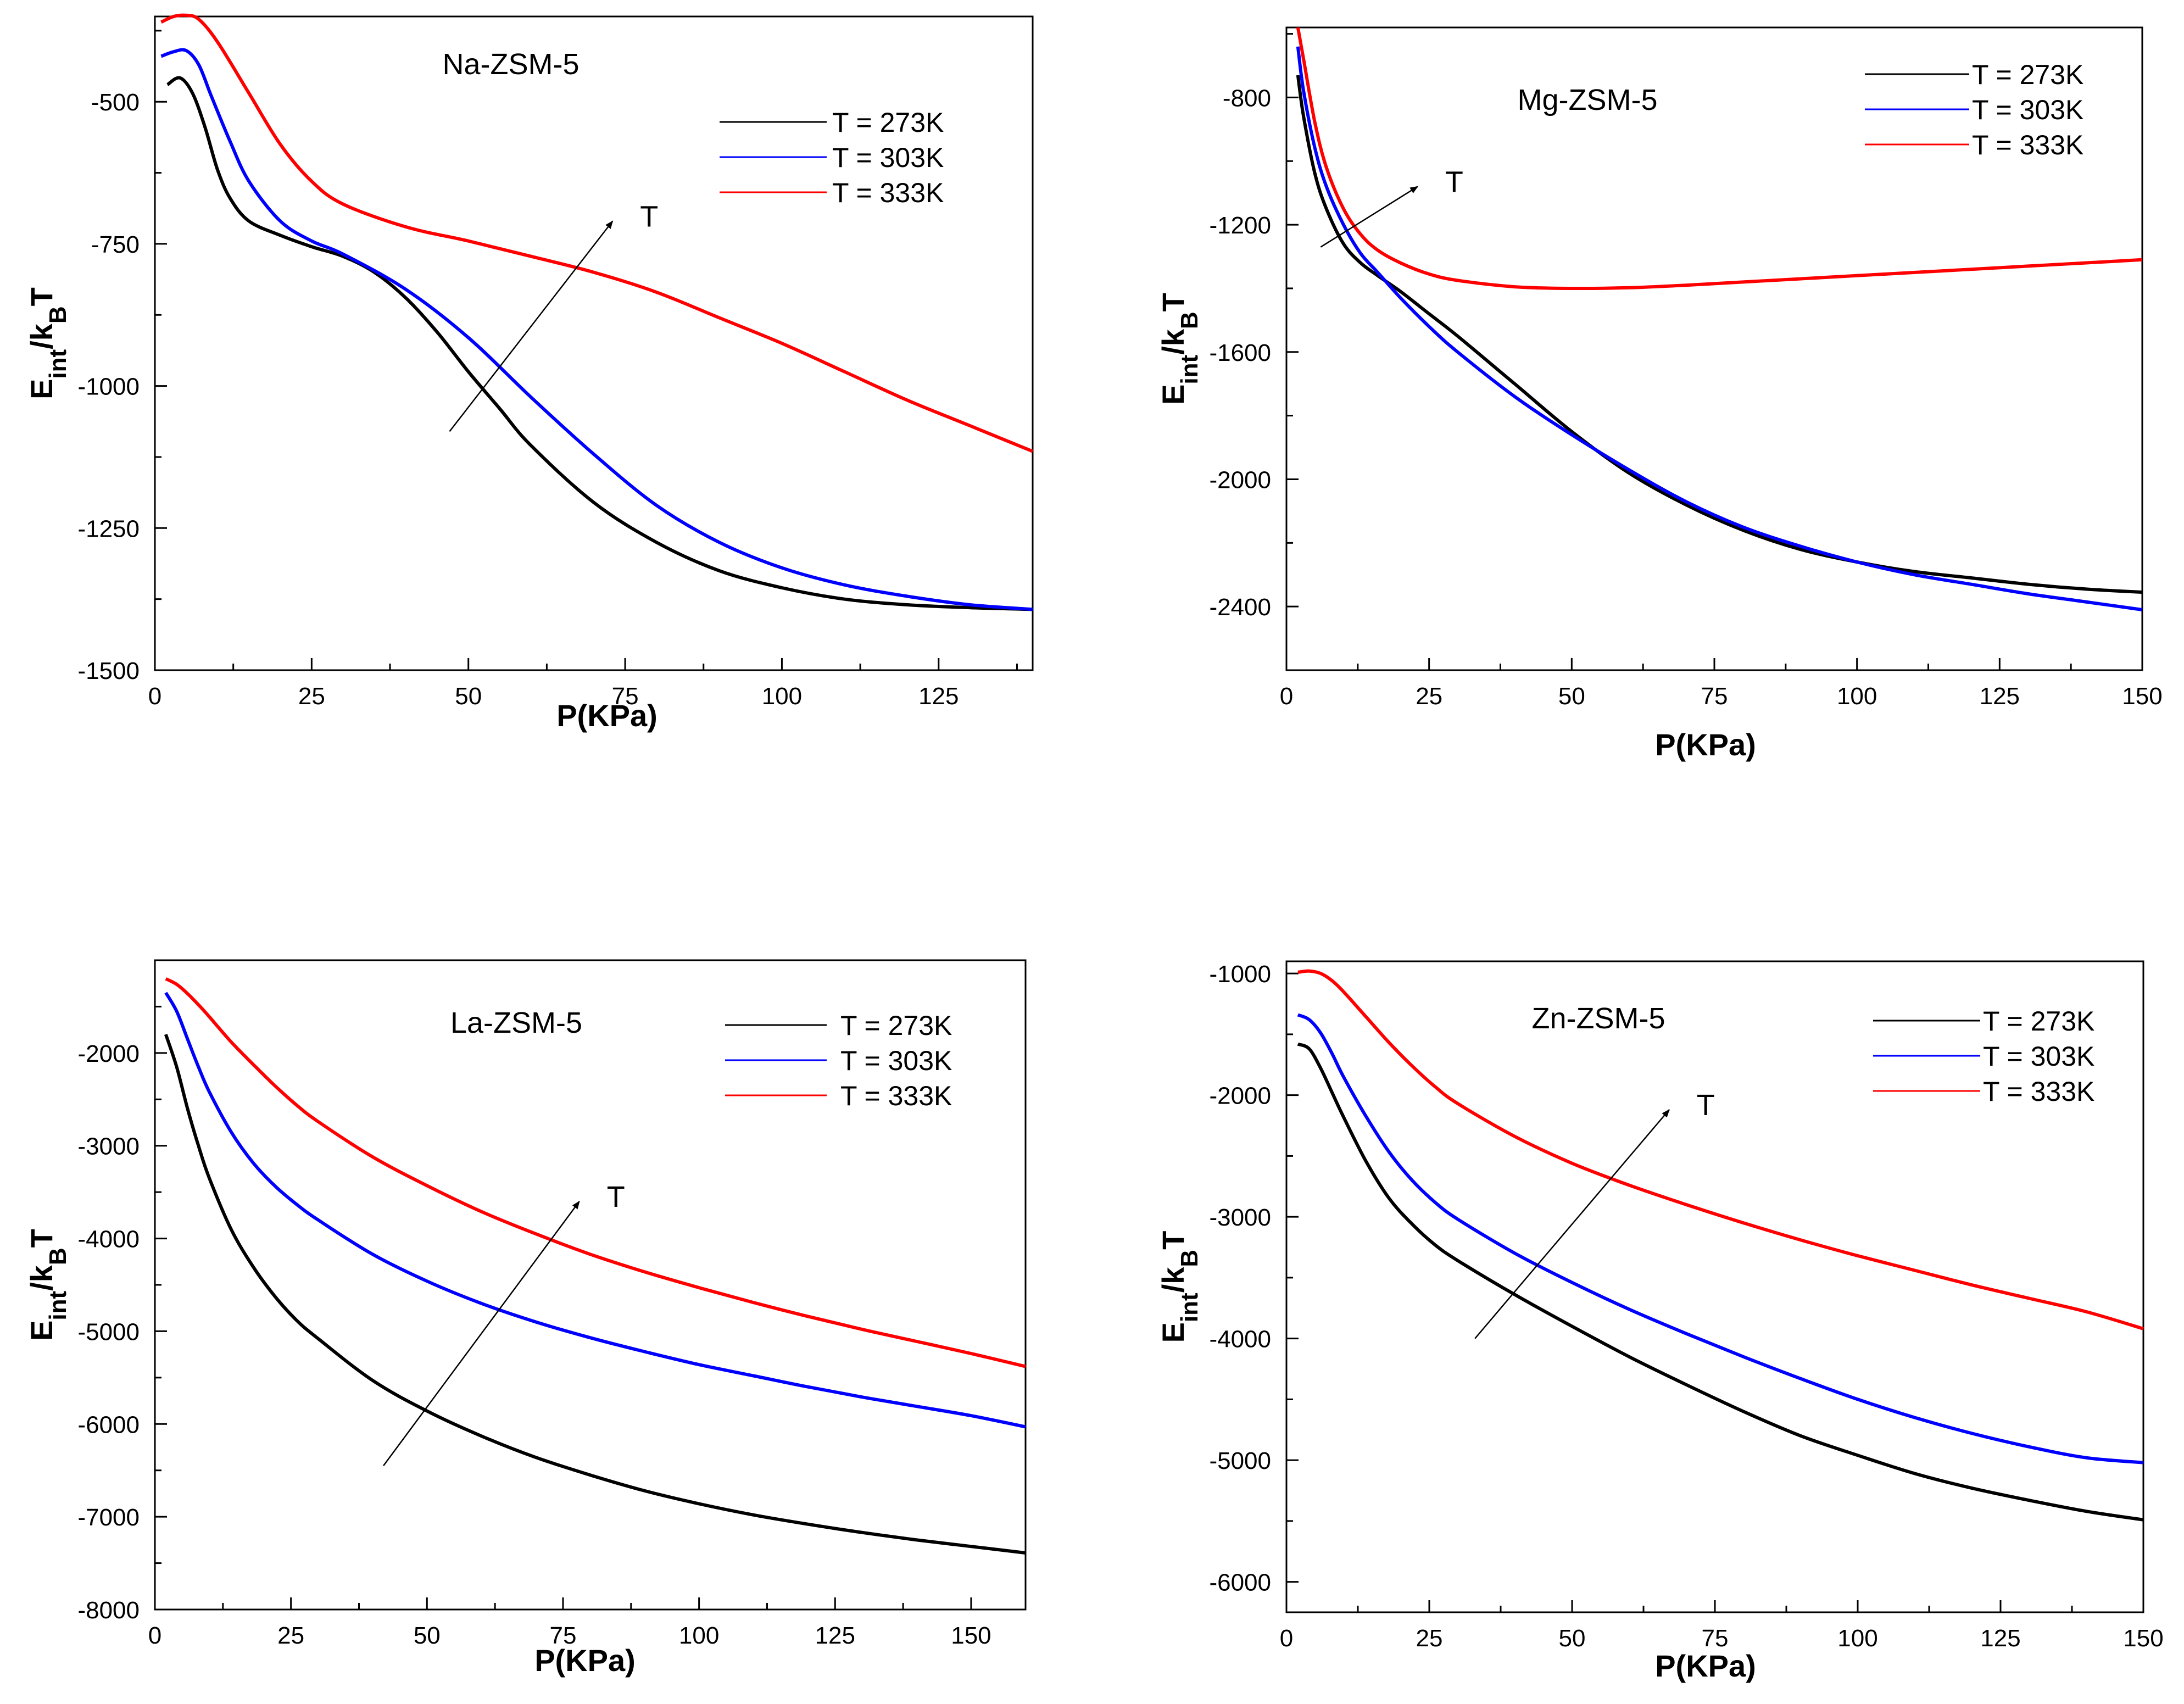 Image resolution: width=2184 pixels, height=1704 pixels. Describe the element at coordinates (108, 1517) in the screenshot. I see `y-tick-label: -7000` at that location.